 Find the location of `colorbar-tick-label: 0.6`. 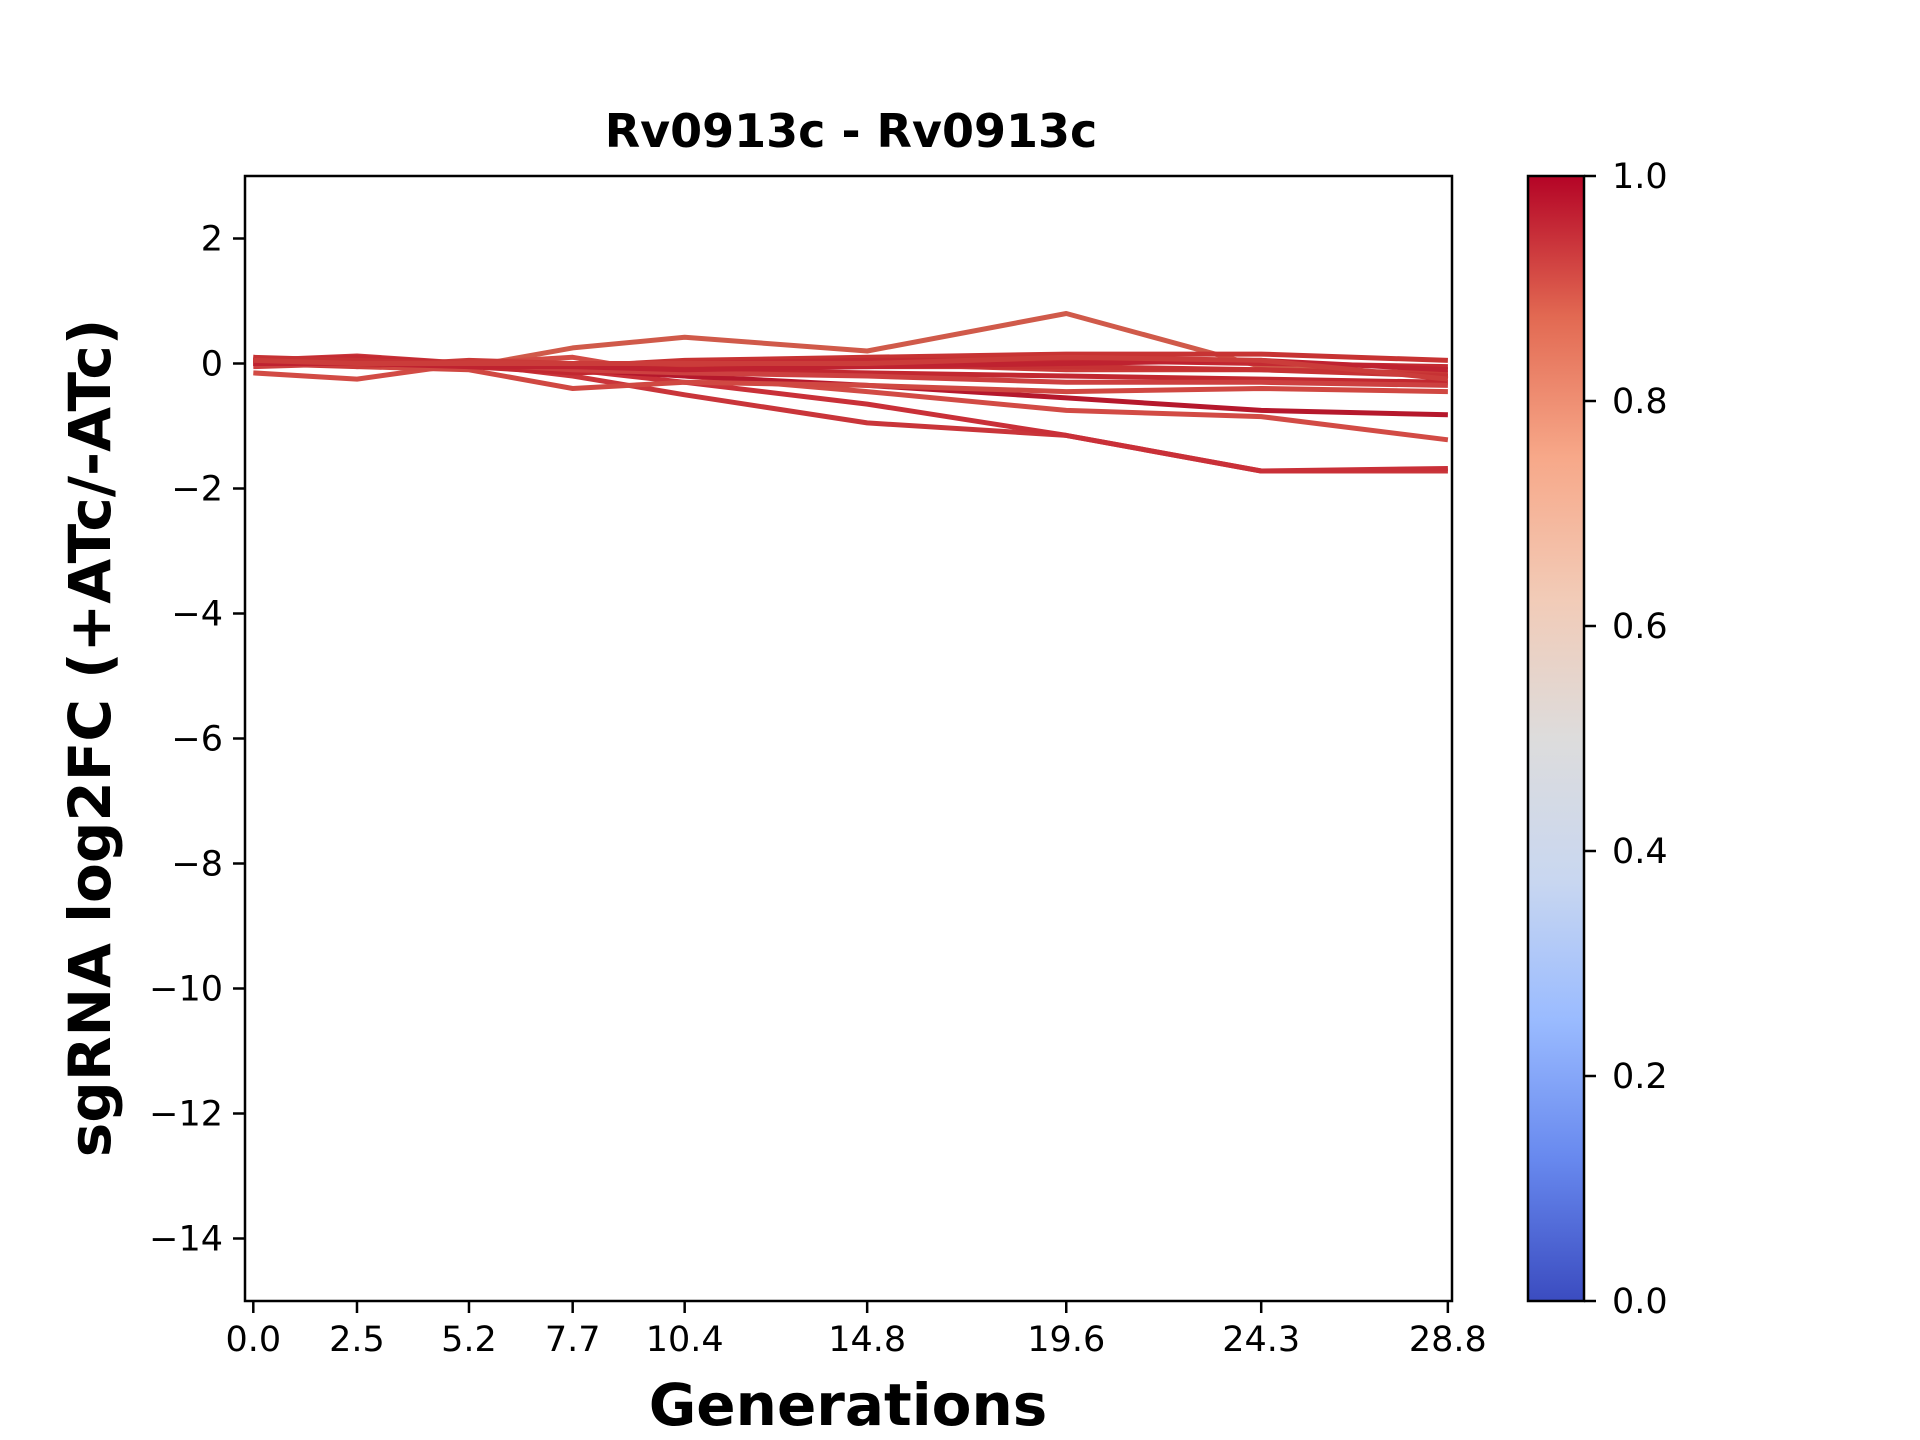

colorbar-tick-label: 0.6 is located at coordinates (1640, 627).